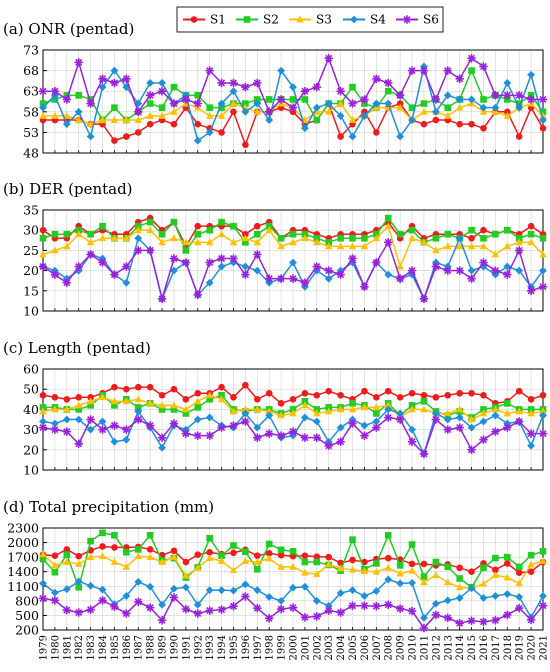 This screenshot has height=672, width=550. I want to click on x-tick-label: 1984, so click(103, 647).